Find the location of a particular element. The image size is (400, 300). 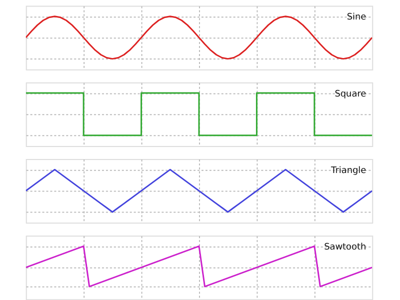

chart-title: Square is located at coordinates (350, 94).